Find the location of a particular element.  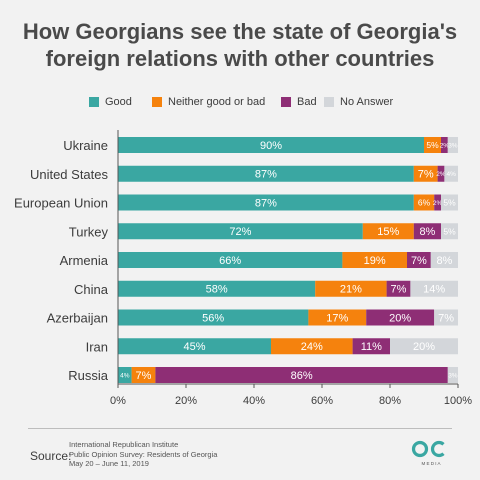

bar-united-states-bad is located at coordinates (441, 173).